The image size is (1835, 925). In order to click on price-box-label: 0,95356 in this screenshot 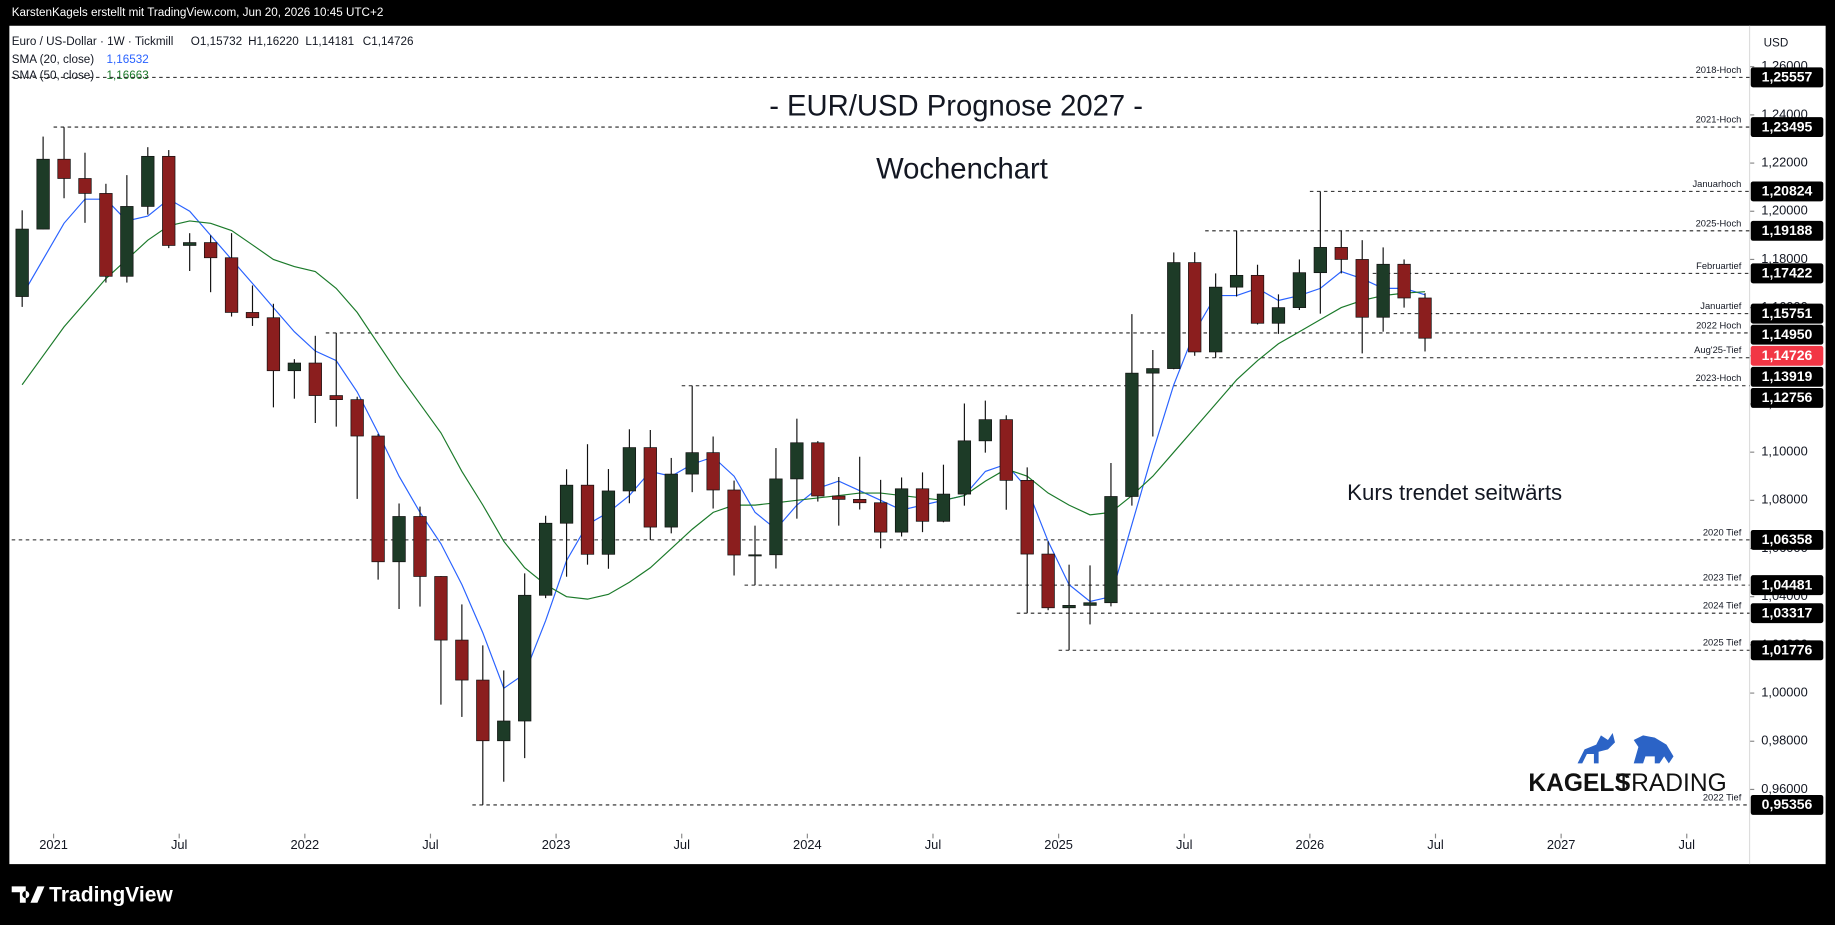, I will do `click(1787, 804)`.